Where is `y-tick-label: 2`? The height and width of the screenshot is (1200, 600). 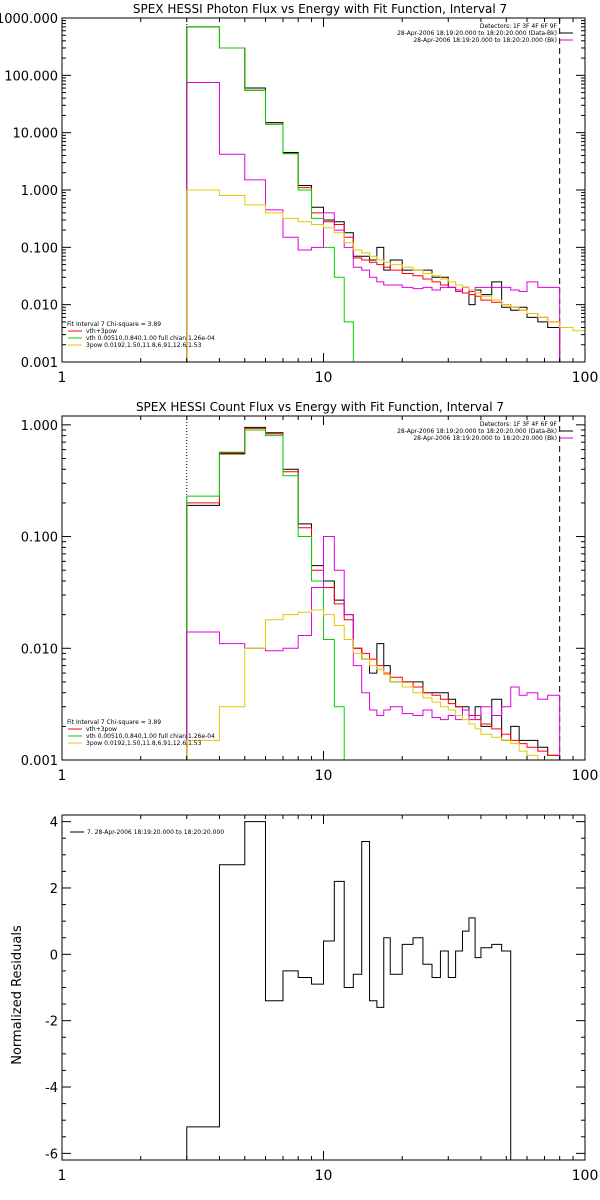 y-tick-label: 2 is located at coordinates (54, 889).